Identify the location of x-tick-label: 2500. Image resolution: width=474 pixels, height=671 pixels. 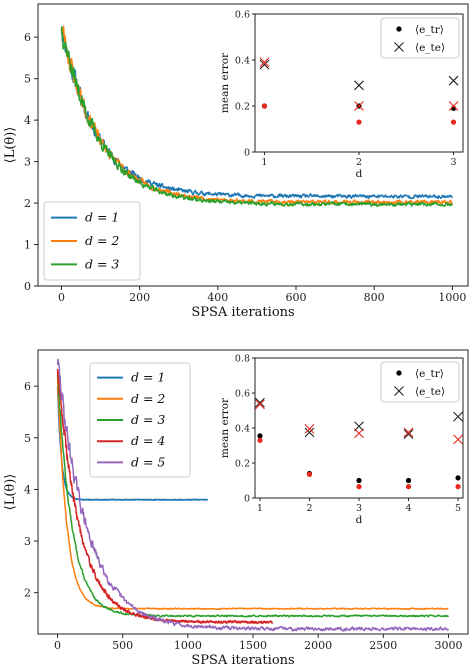
(383, 645).